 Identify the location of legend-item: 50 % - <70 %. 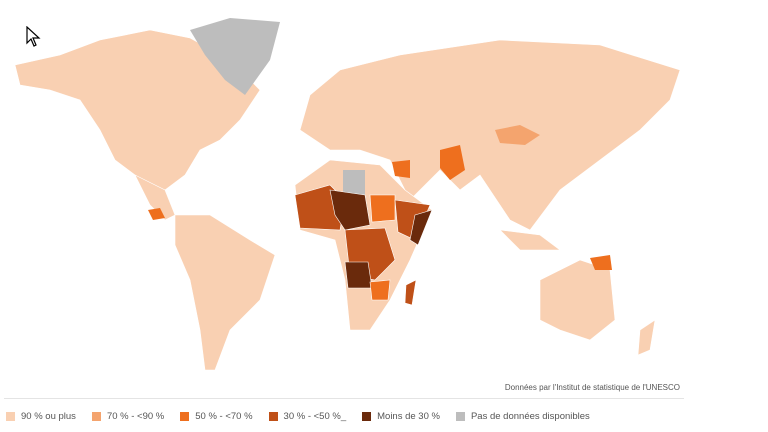
(216, 416).